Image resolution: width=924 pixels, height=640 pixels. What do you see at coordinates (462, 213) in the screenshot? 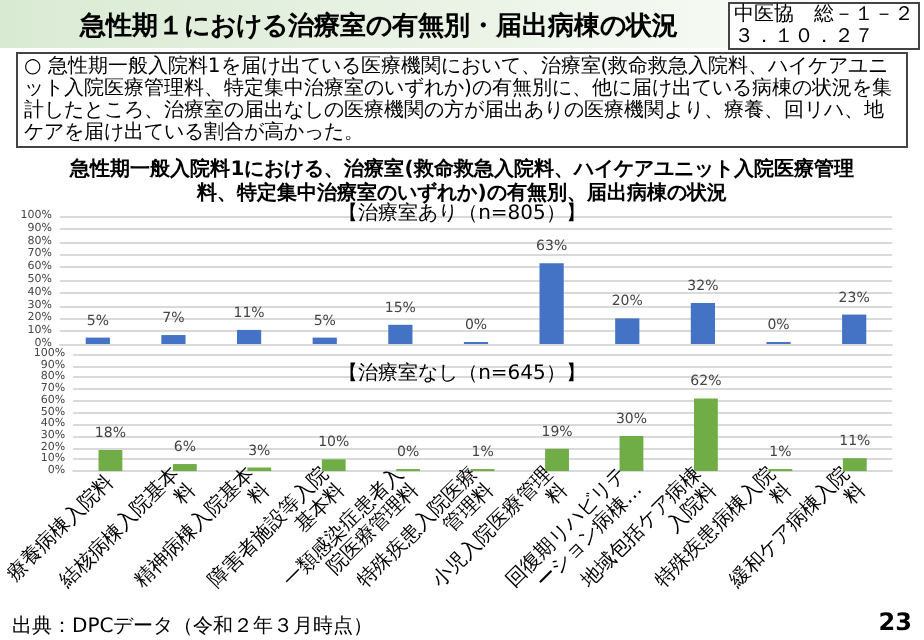
I see `chart-subtitle: 【治療室あり（n=805）】` at bounding box center [462, 213].